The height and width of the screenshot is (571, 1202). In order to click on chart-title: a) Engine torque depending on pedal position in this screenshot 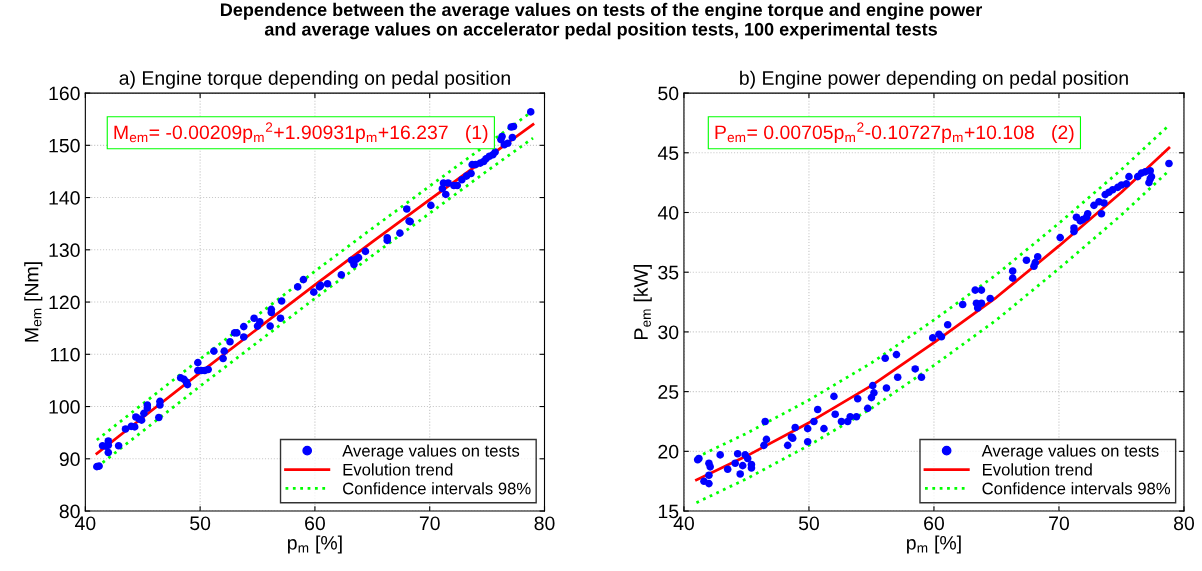, I will do `click(314, 79)`.